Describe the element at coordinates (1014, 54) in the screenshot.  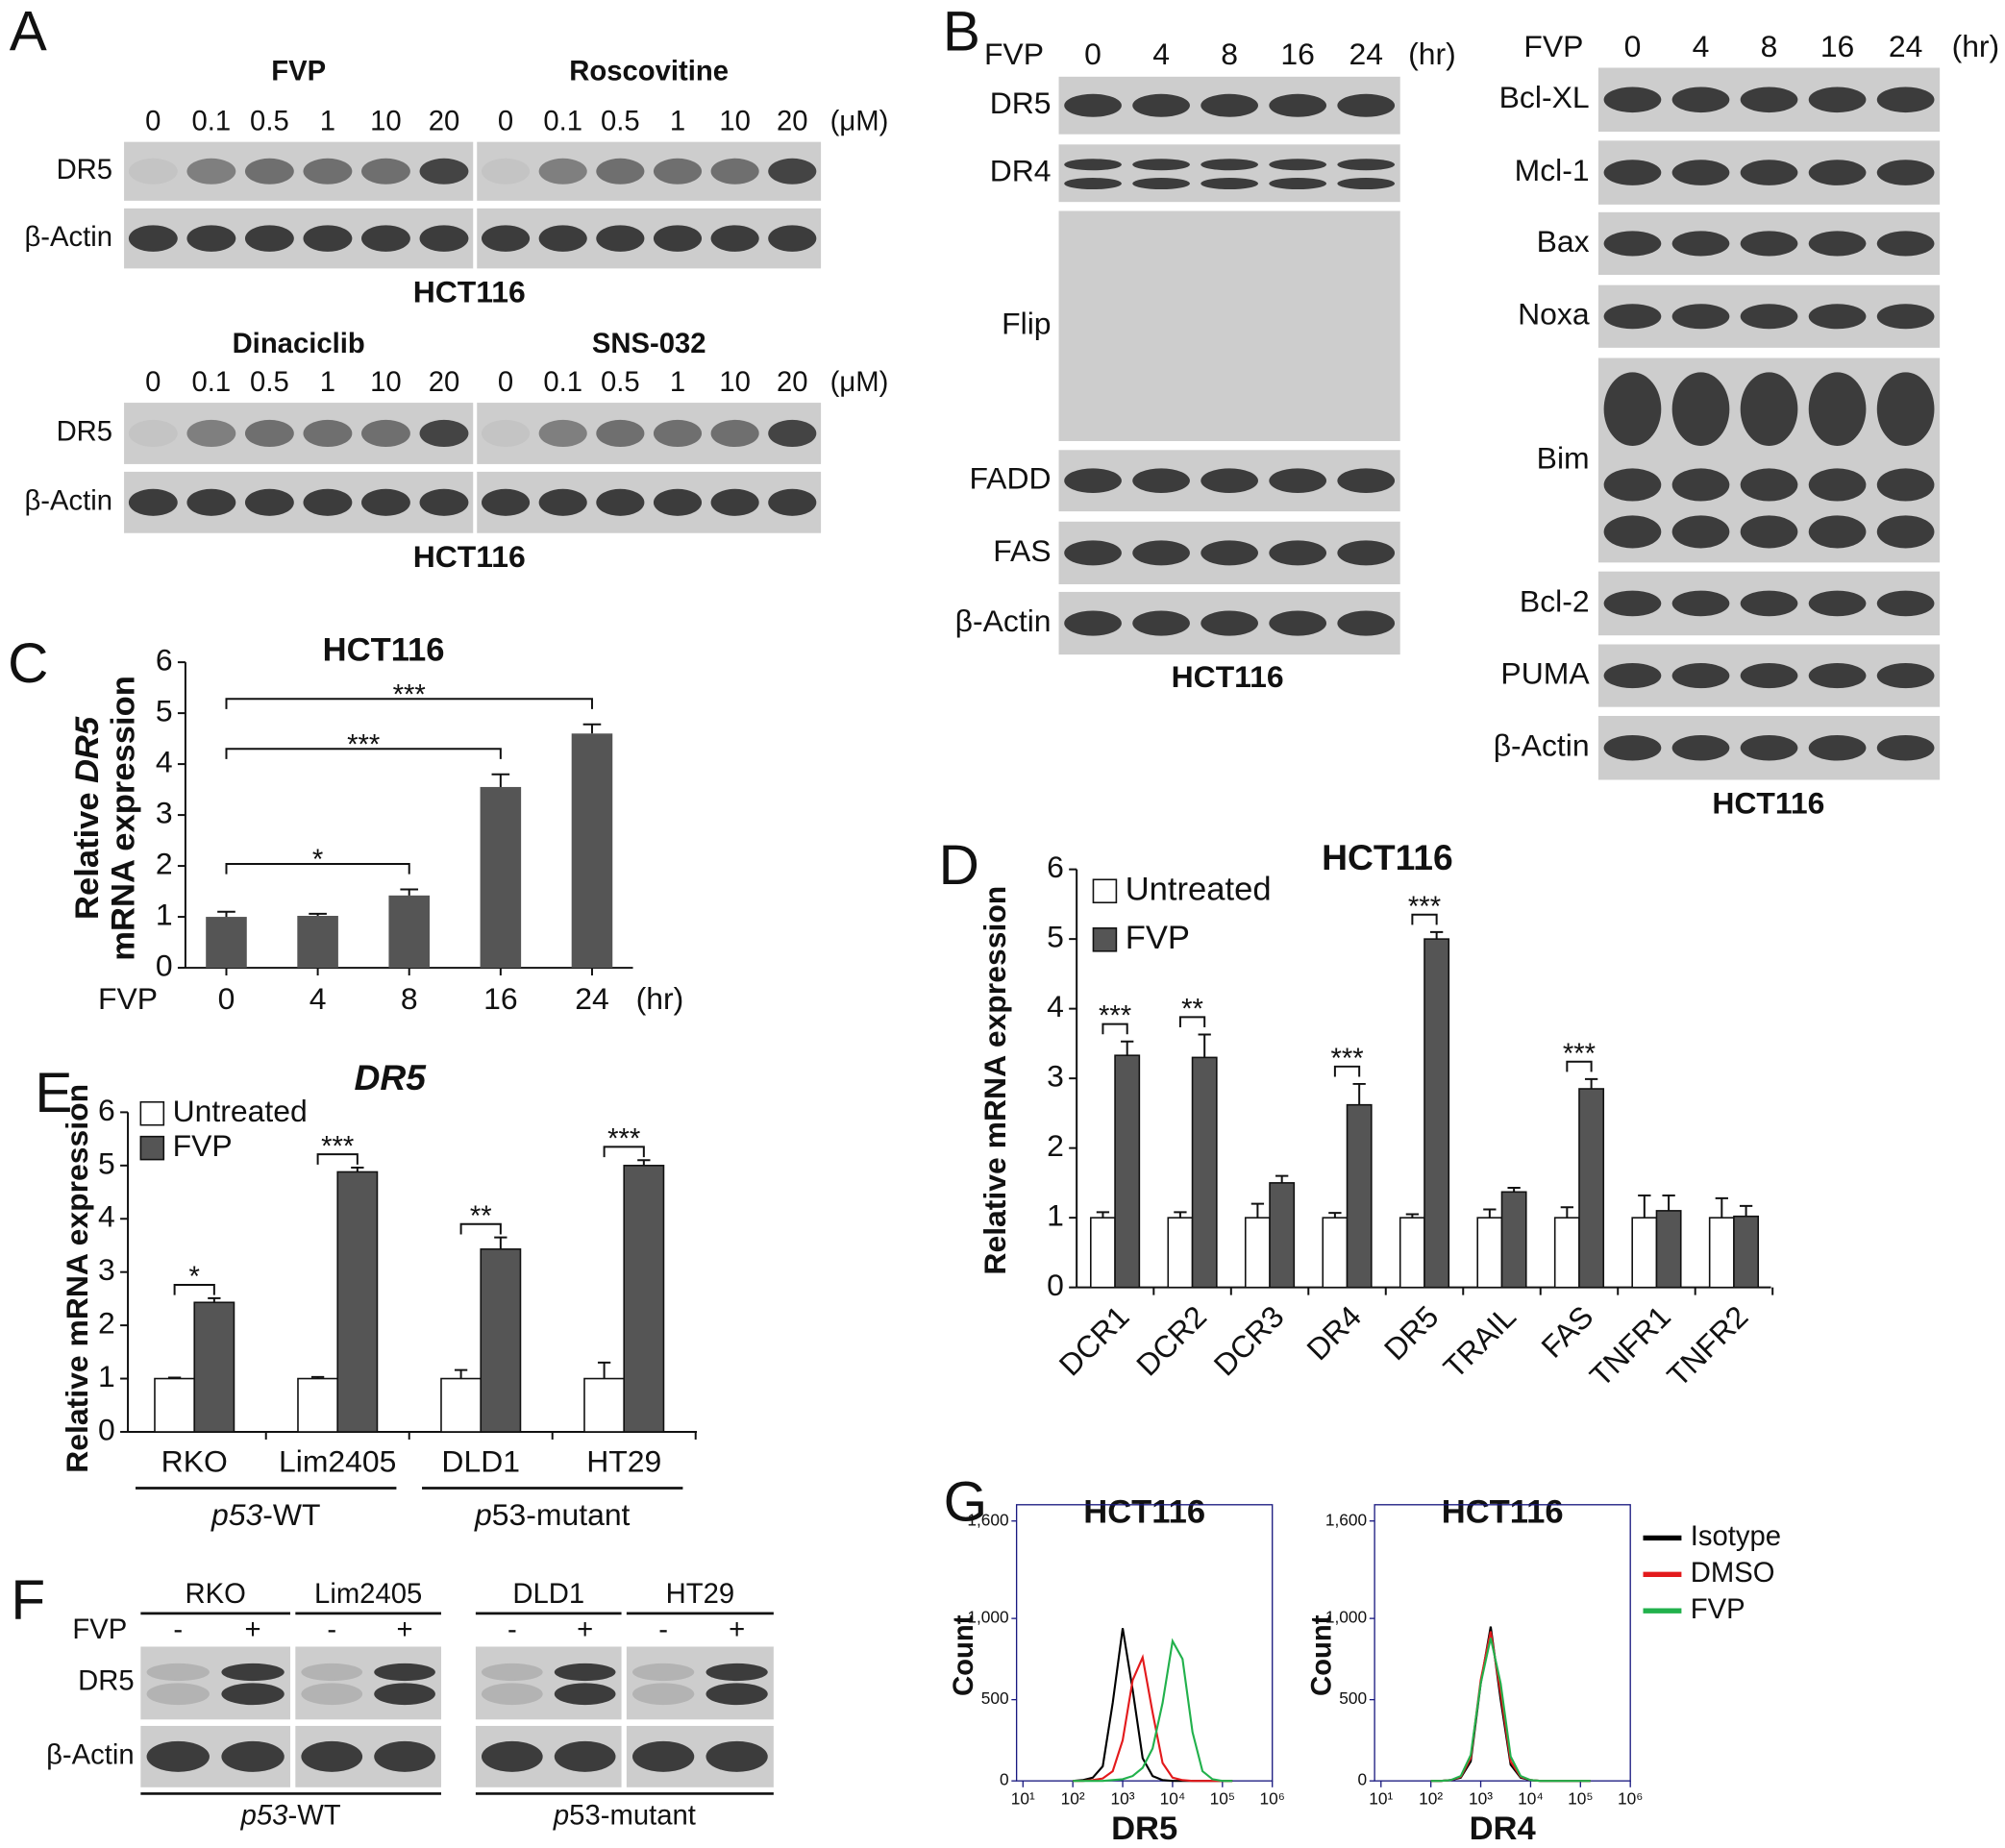
I see `treatment-label: FVP` at that location.